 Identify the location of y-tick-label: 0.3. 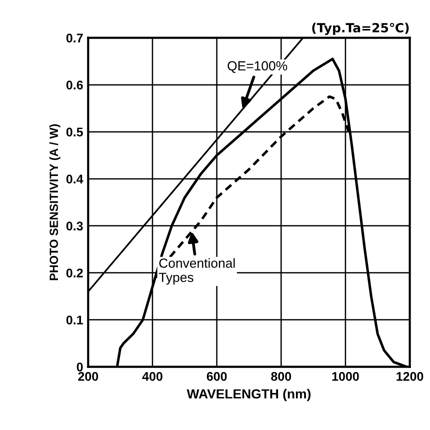
(74, 226).